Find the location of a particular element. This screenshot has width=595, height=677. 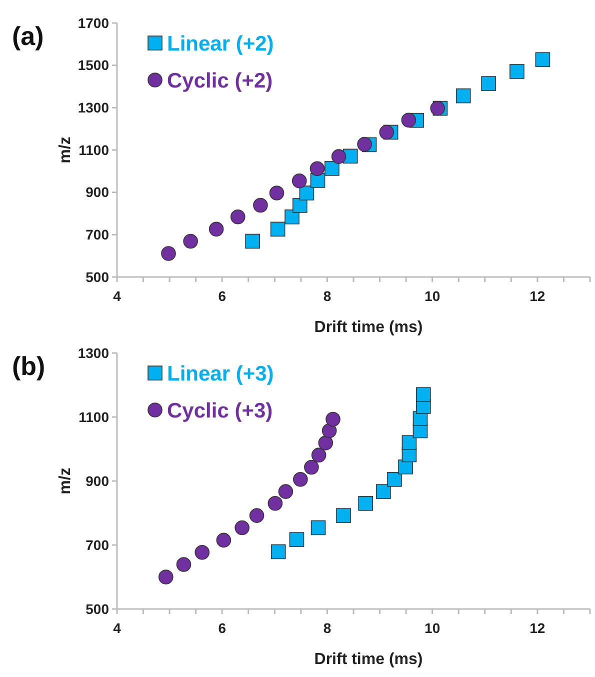

legend-label: Cyclic (+3) is located at coordinates (220, 410).